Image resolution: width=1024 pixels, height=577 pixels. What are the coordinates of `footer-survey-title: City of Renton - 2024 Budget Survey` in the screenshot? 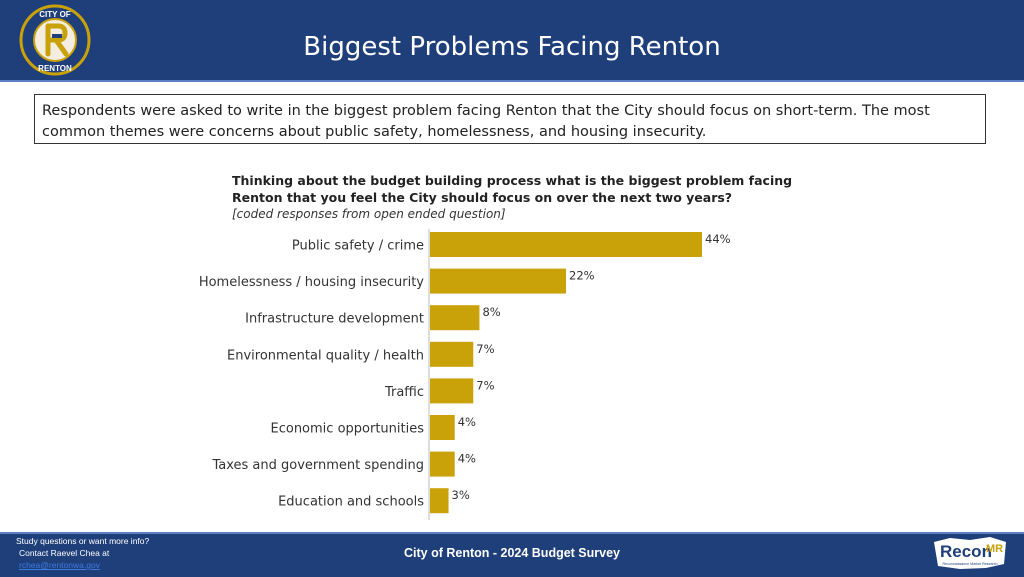 It's located at (511, 553).